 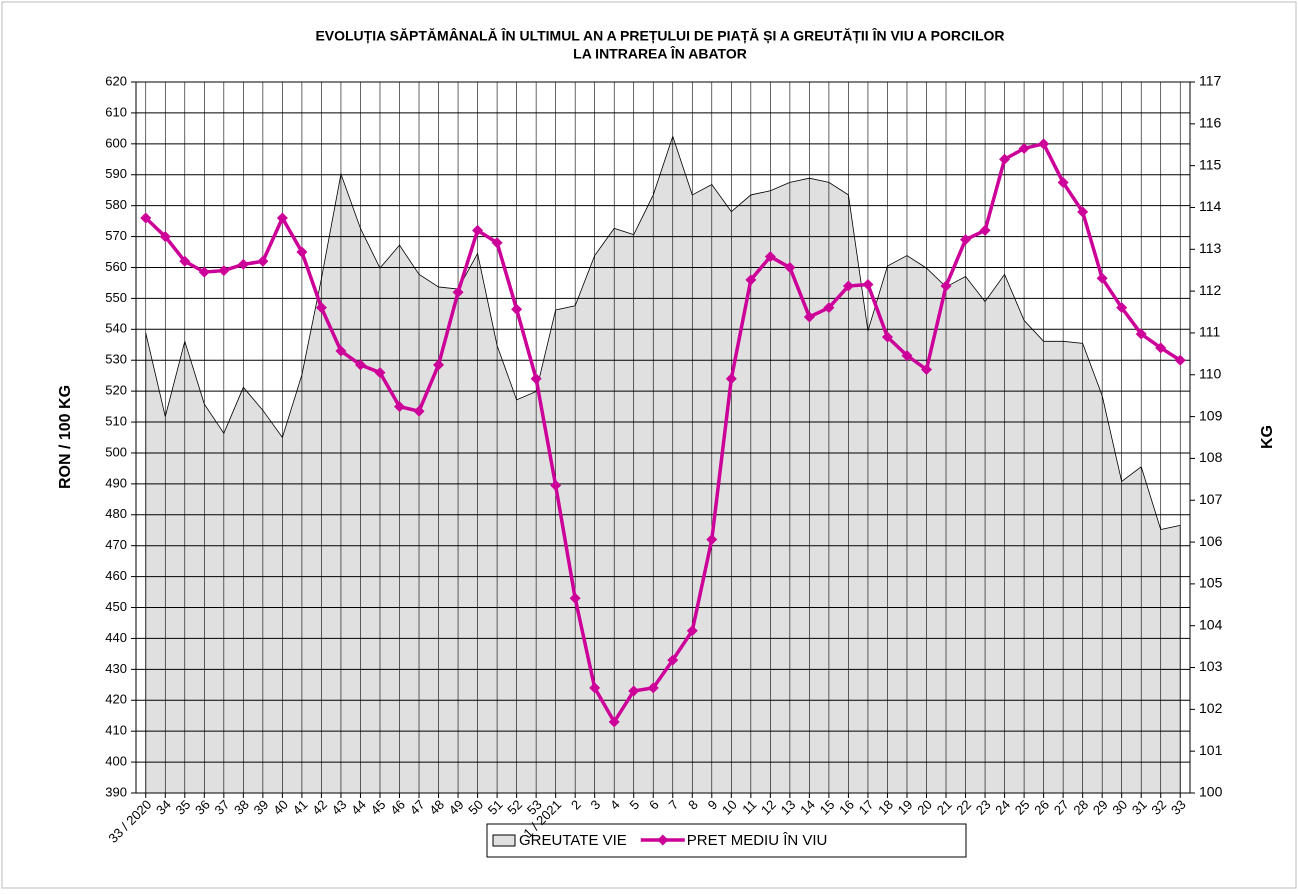 What do you see at coordinates (116, 575) in the screenshot?
I see `y-tick-label: 460` at bounding box center [116, 575].